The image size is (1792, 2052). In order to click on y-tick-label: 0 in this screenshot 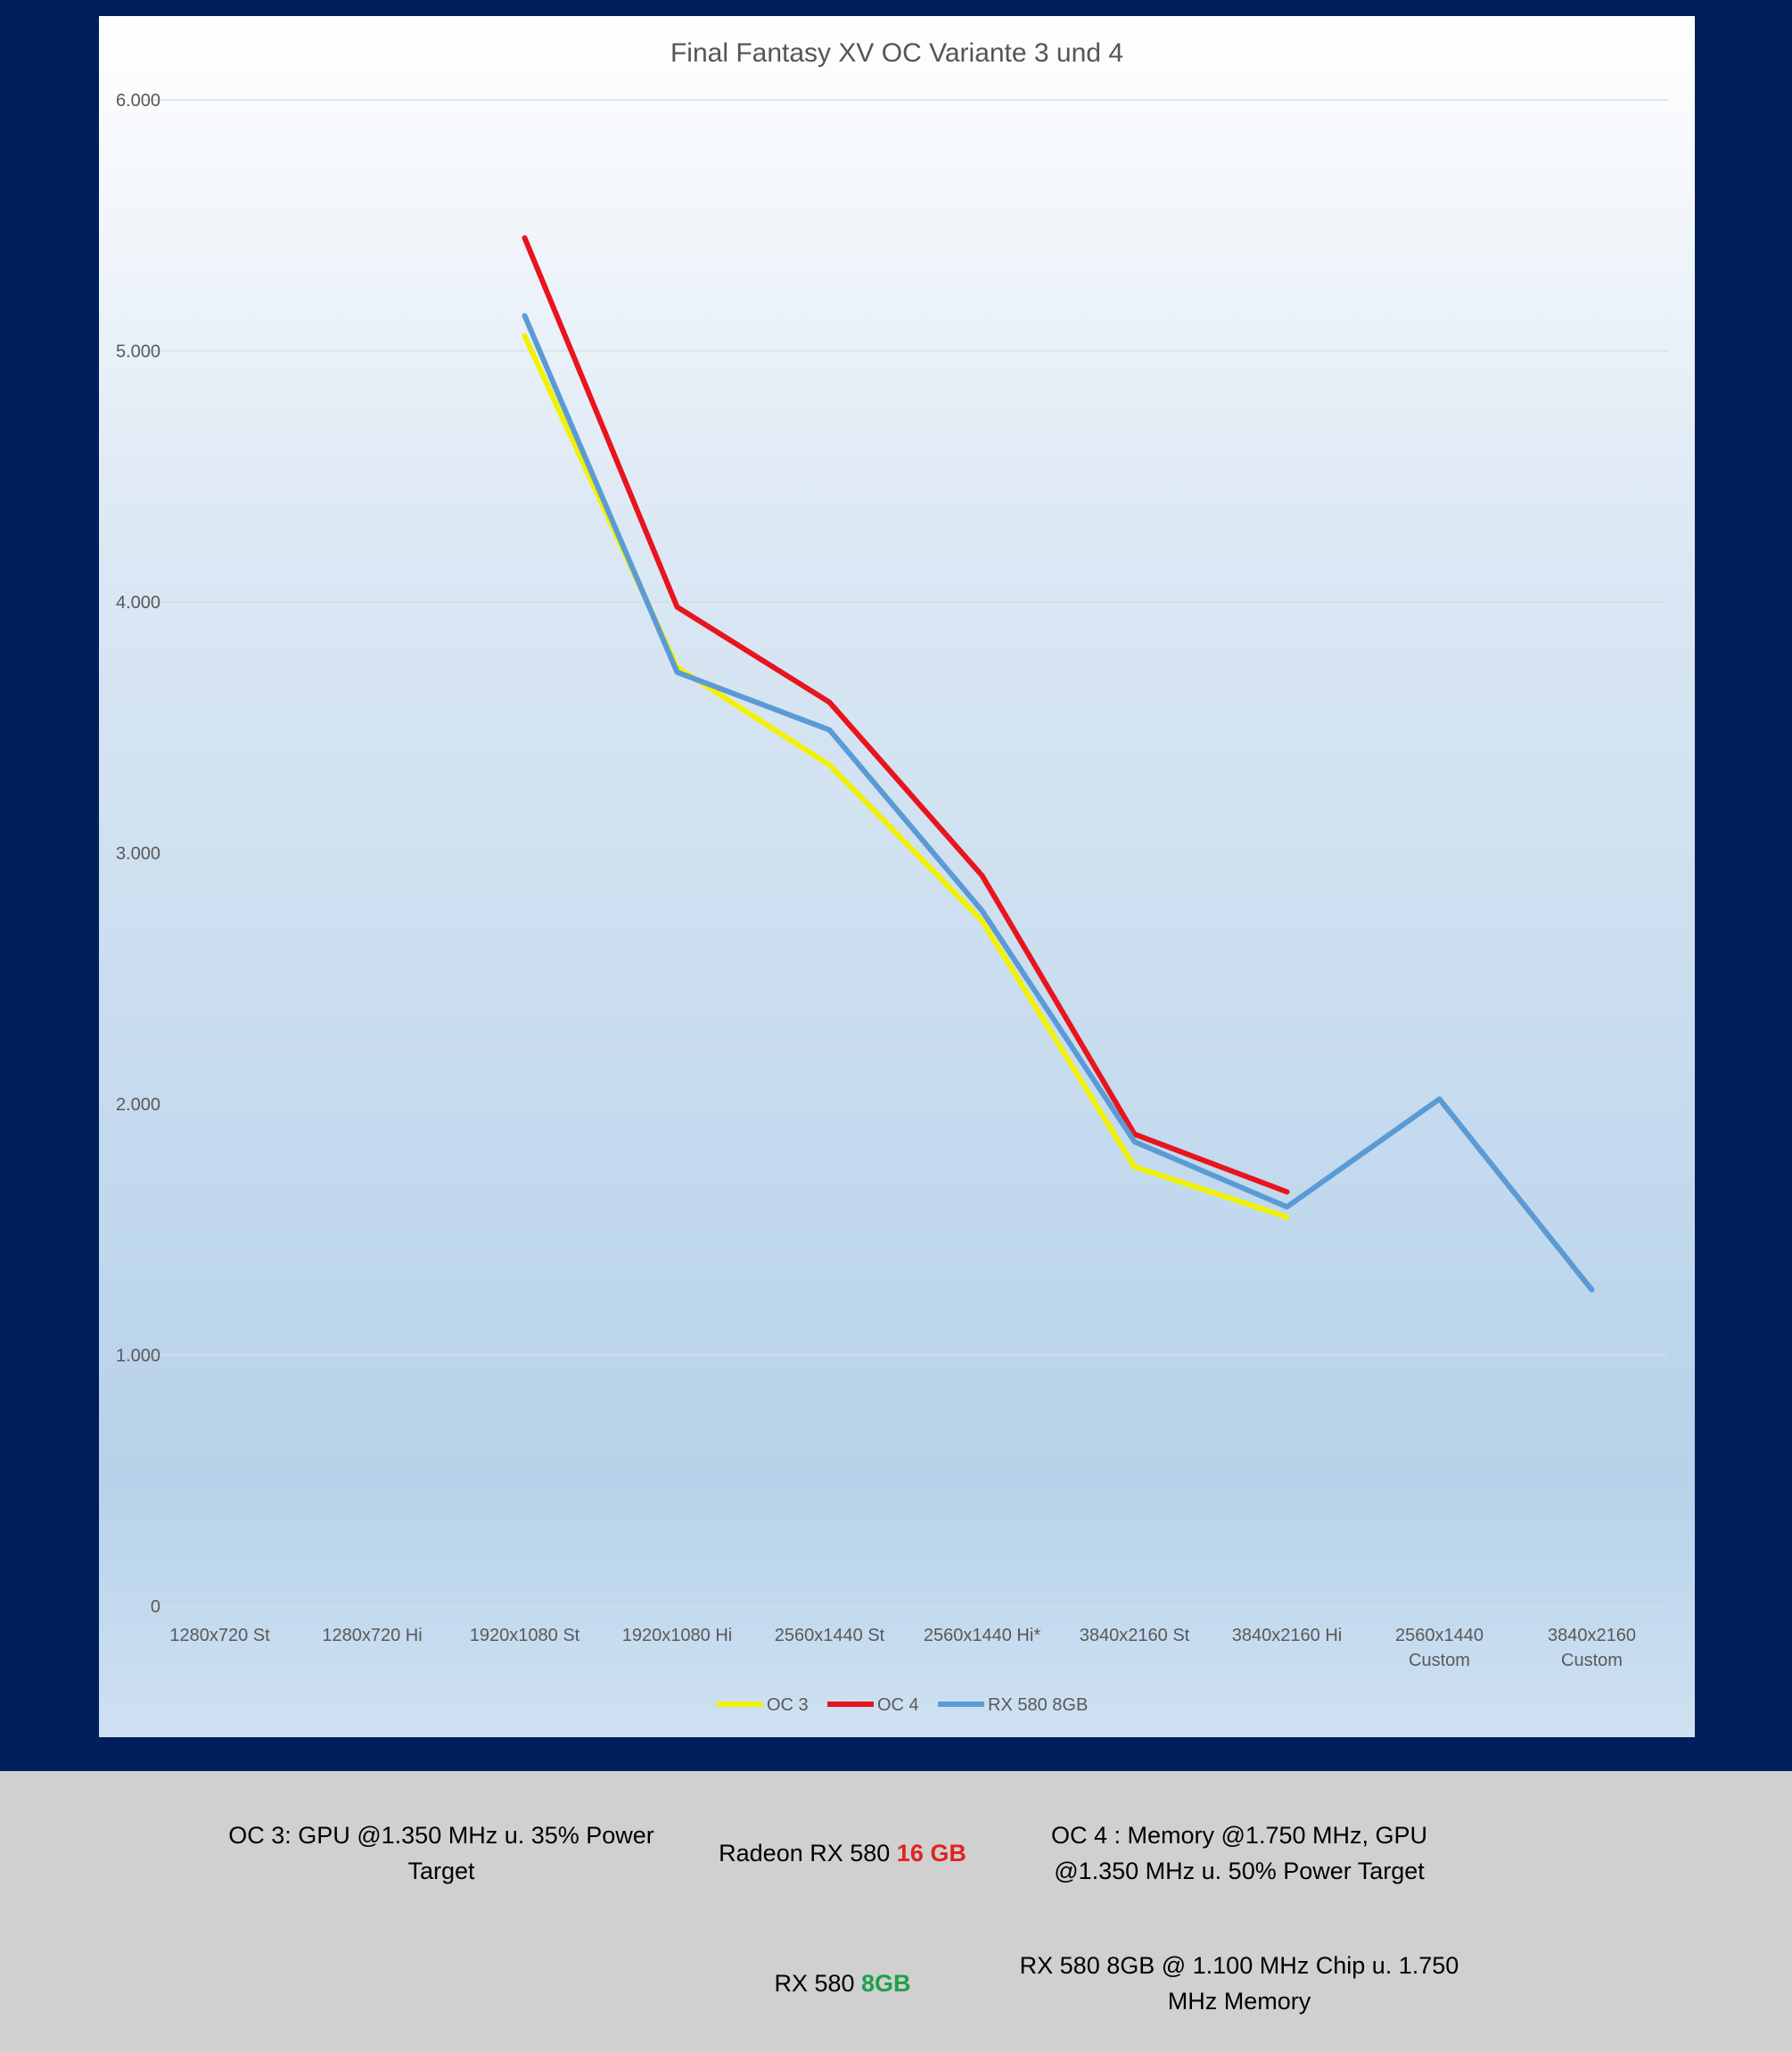, I will do `click(156, 1607)`.